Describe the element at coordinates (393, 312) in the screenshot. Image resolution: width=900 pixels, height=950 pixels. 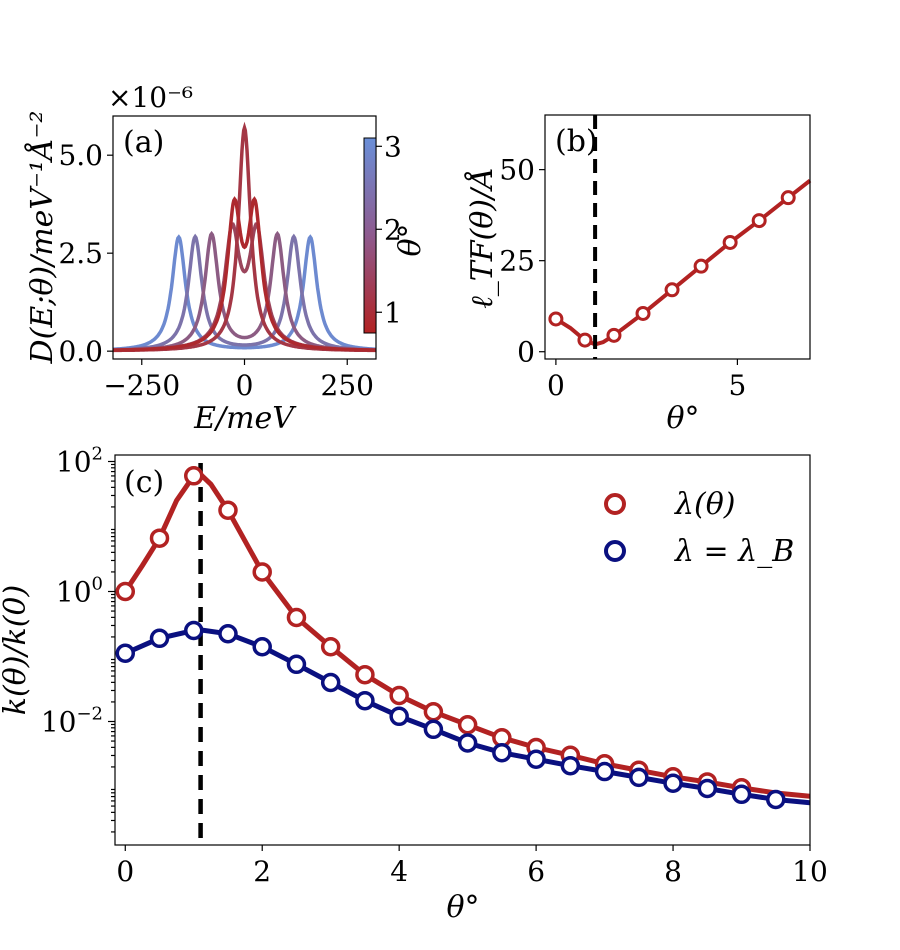
I see `colorbar-tick-label: 1` at that location.